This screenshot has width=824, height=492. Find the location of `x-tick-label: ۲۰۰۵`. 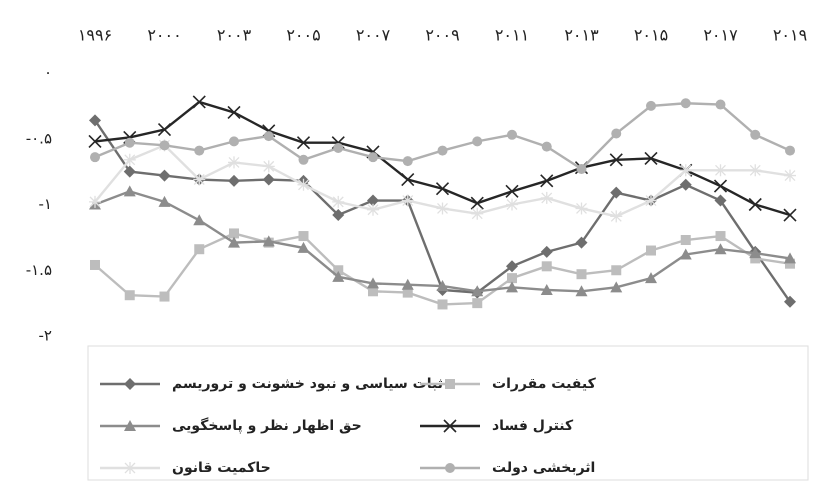

x-tick-label: ۲۰۰۵ is located at coordinates (303, 35).